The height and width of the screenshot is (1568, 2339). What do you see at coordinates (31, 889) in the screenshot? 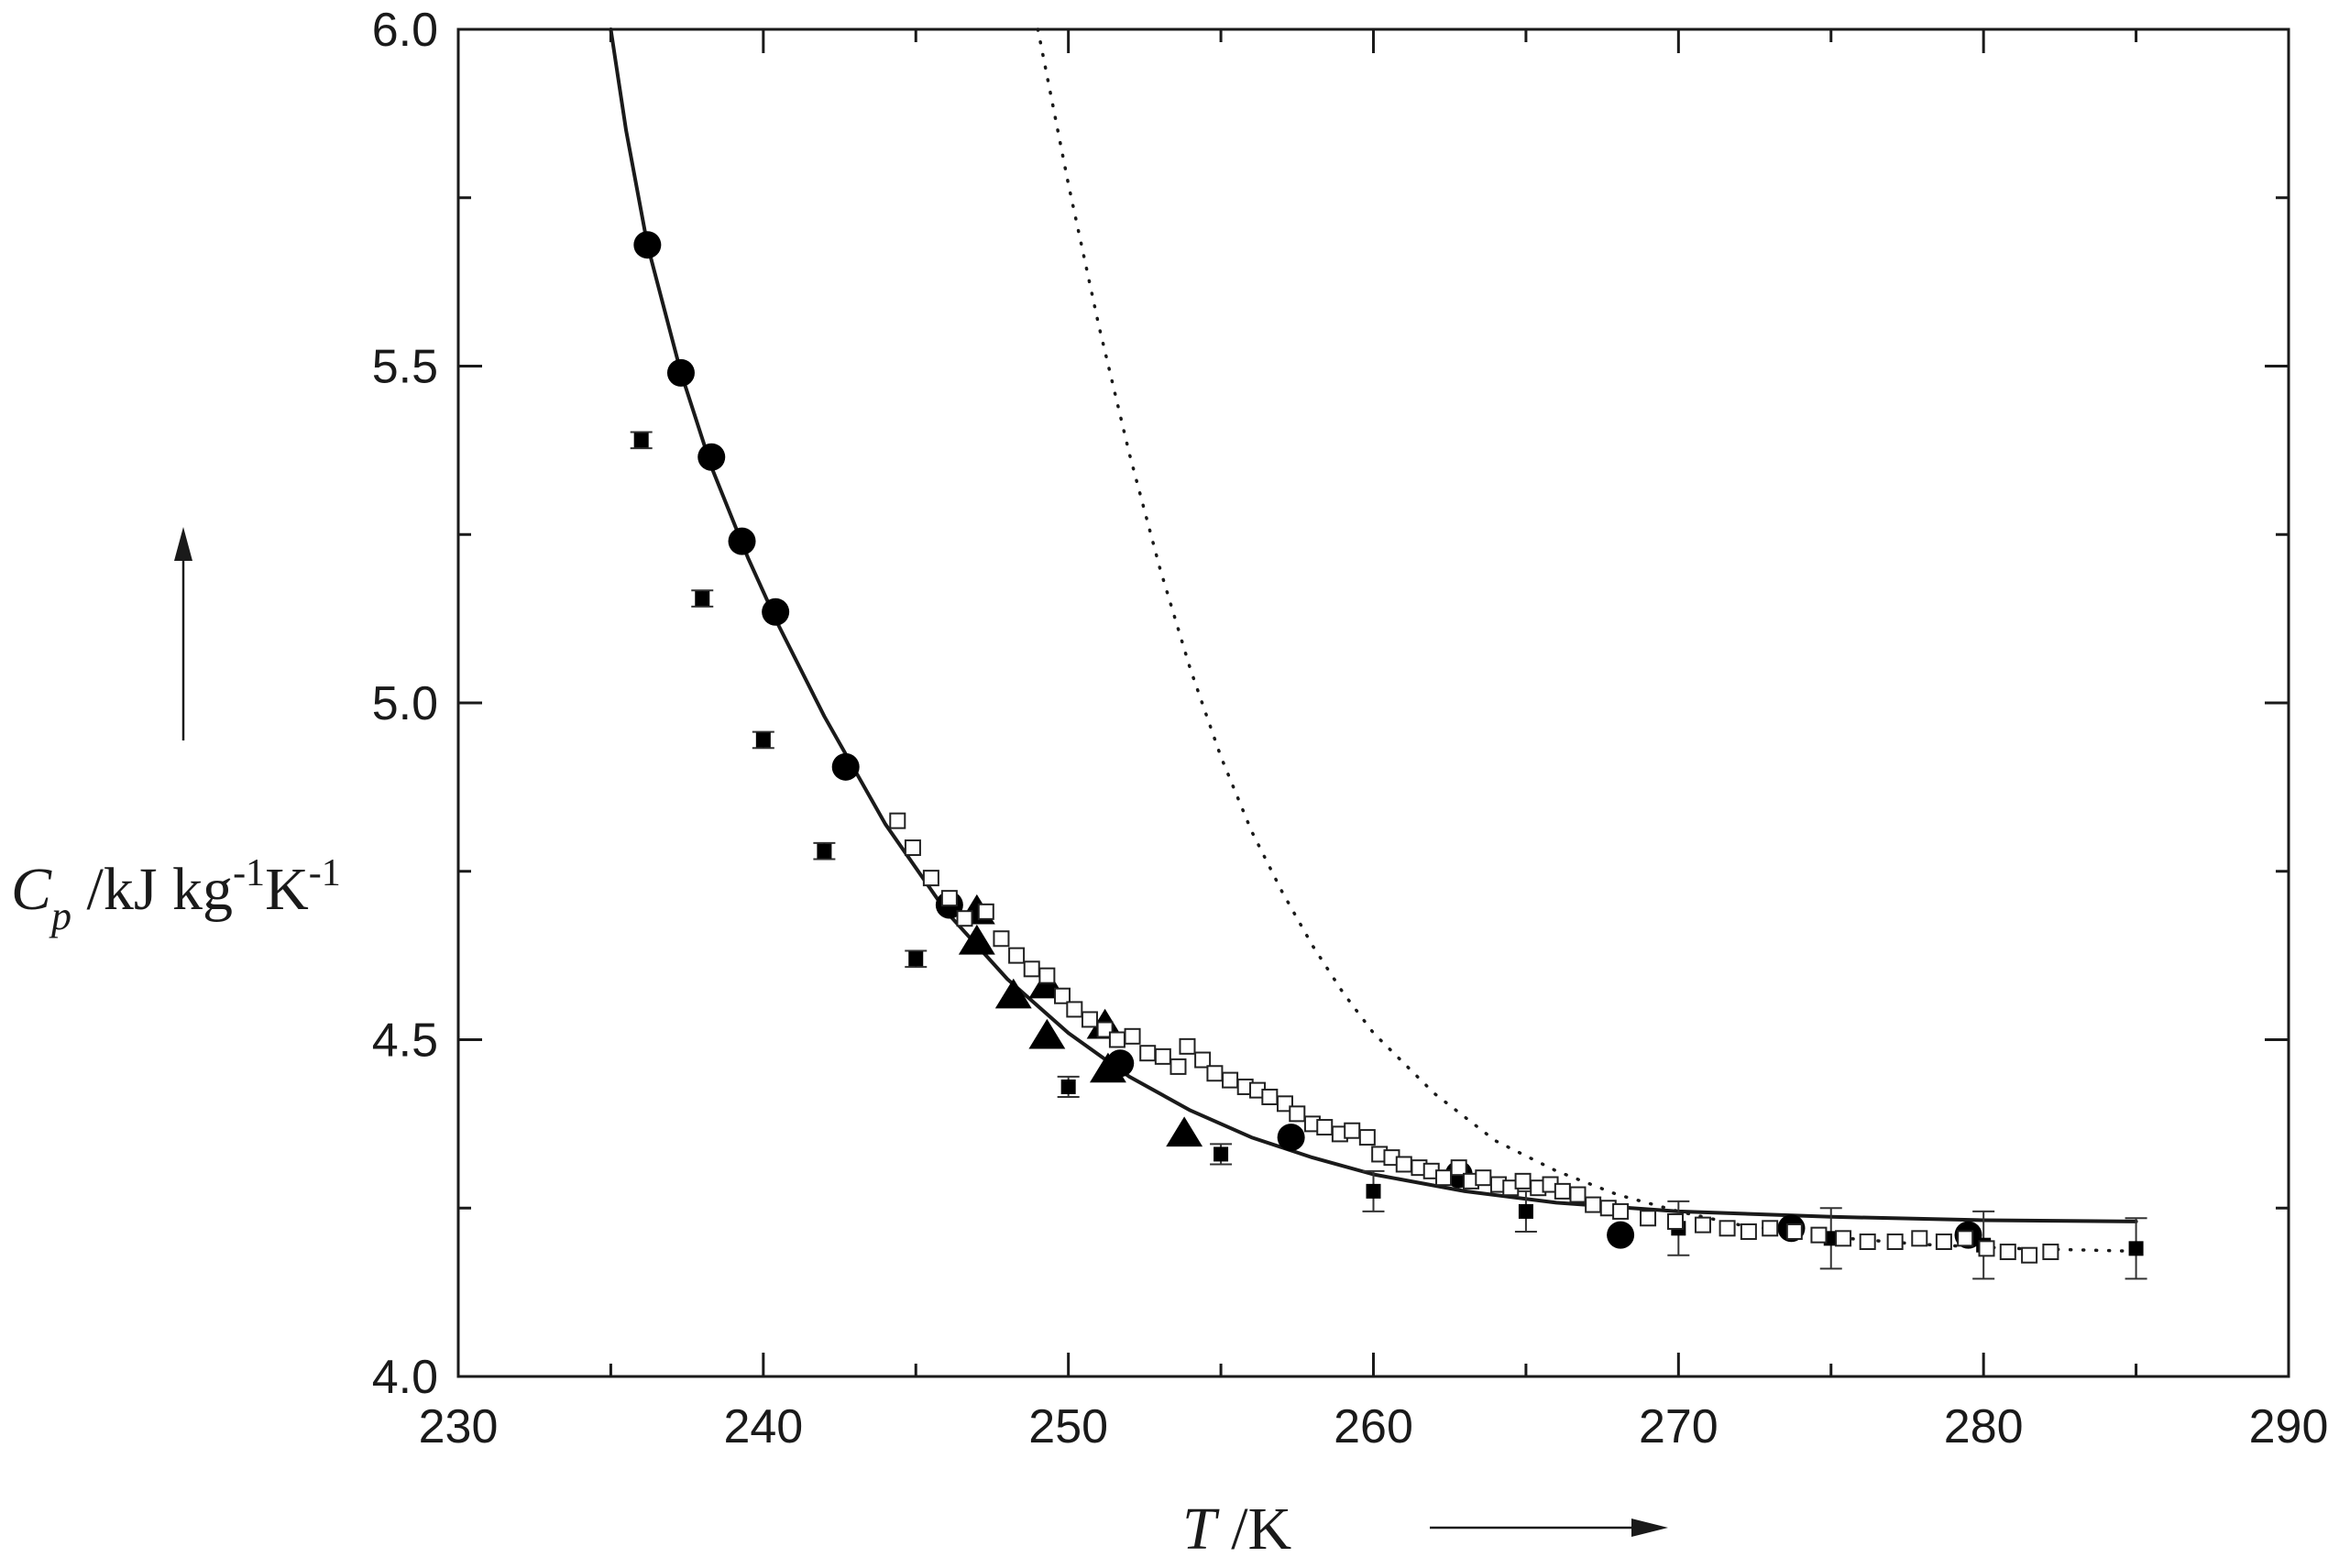
I see `y-axis-symbol: C` at bounding box center [31, 889].